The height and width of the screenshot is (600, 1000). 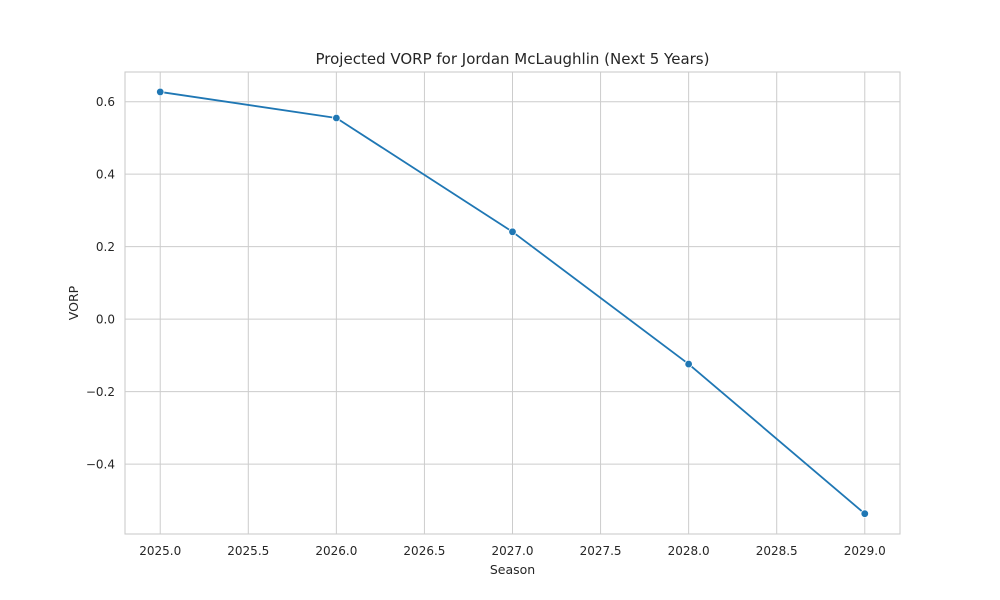 I want to click on x-tick-label: 2025.5, so click(x=248, y=551).